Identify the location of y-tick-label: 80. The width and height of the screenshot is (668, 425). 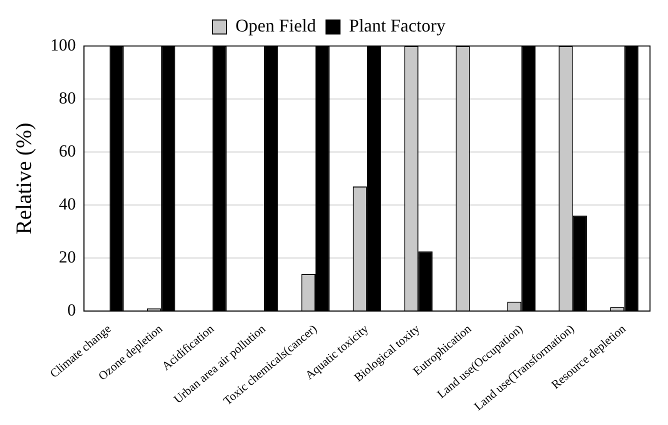
(67, 98).